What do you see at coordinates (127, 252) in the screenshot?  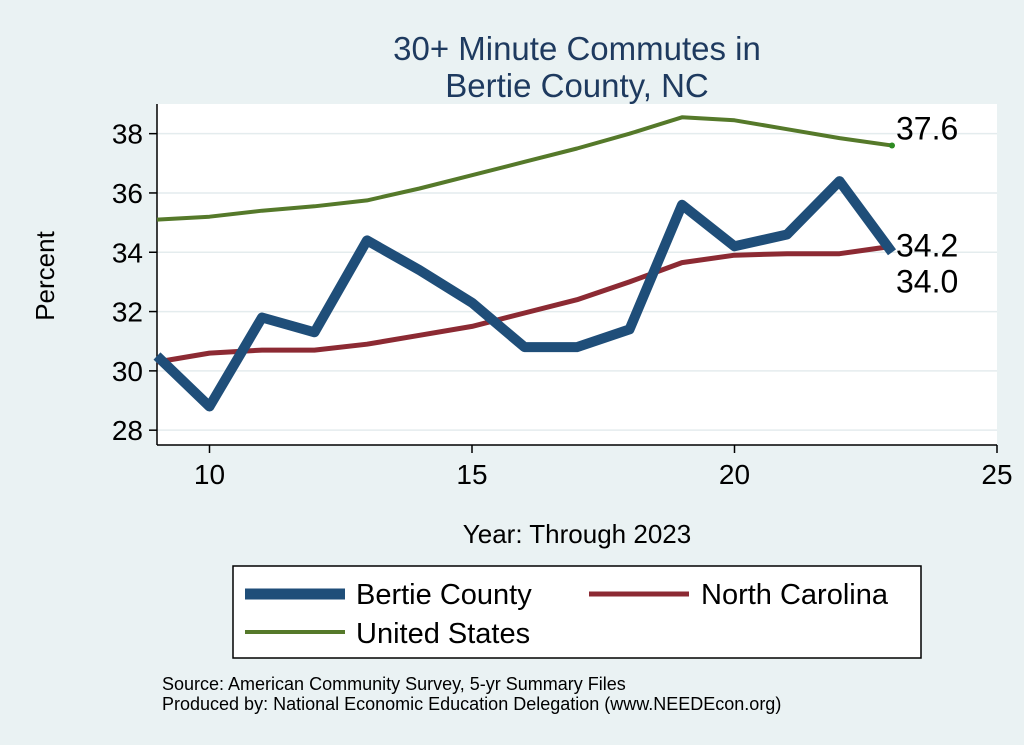 I see `y-tick-label-34: 34` at bounding box center [127, 252].